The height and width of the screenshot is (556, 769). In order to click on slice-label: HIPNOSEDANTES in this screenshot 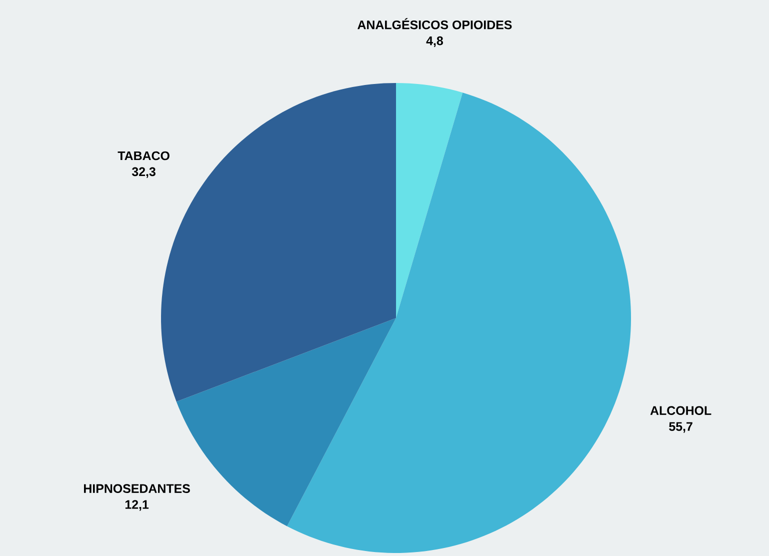, I will do `click(137, 488)`.